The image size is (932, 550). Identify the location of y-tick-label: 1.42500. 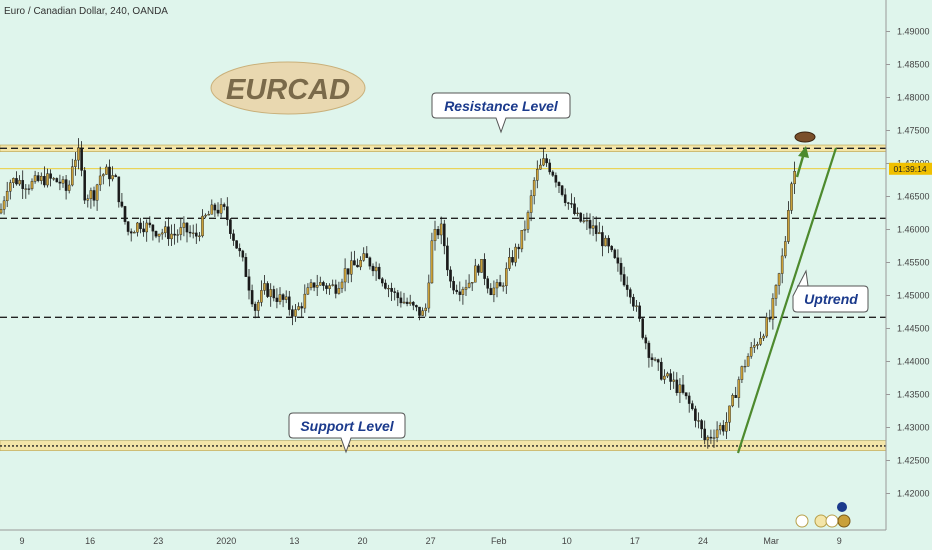
(913, 461).